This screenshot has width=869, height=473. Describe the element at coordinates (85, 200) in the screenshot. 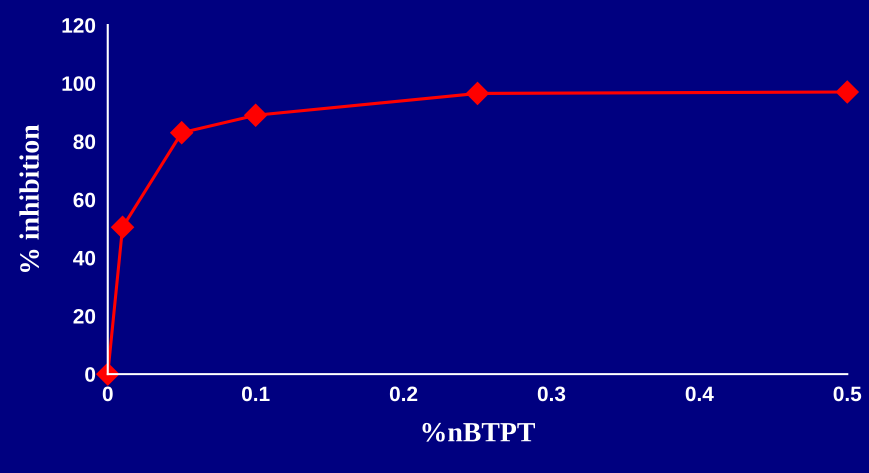

I see `y-tick-label: 60` at that location.